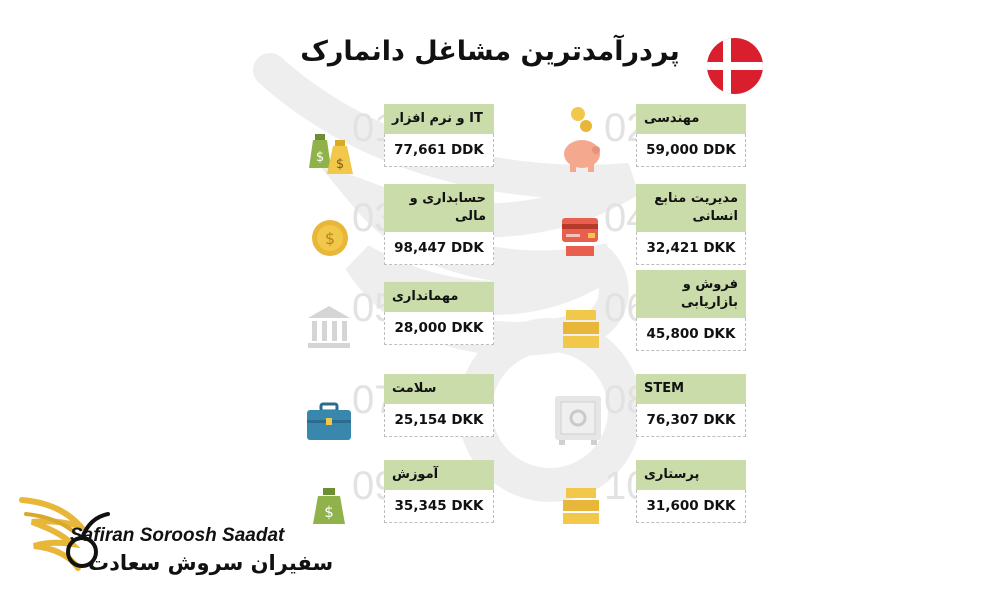 The image size is (1000, 600). Describe the element at coordinates (691, 334) in the screenshot. I see `job-salary: 45,800 DKK` at that location.